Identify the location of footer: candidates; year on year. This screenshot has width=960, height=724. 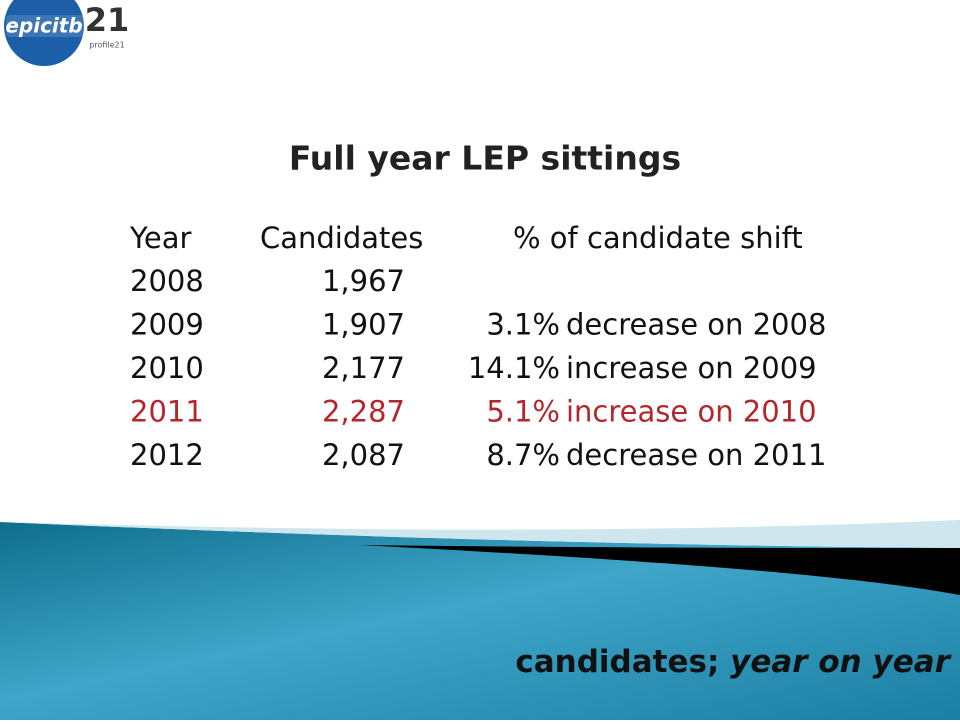
(733, 662).